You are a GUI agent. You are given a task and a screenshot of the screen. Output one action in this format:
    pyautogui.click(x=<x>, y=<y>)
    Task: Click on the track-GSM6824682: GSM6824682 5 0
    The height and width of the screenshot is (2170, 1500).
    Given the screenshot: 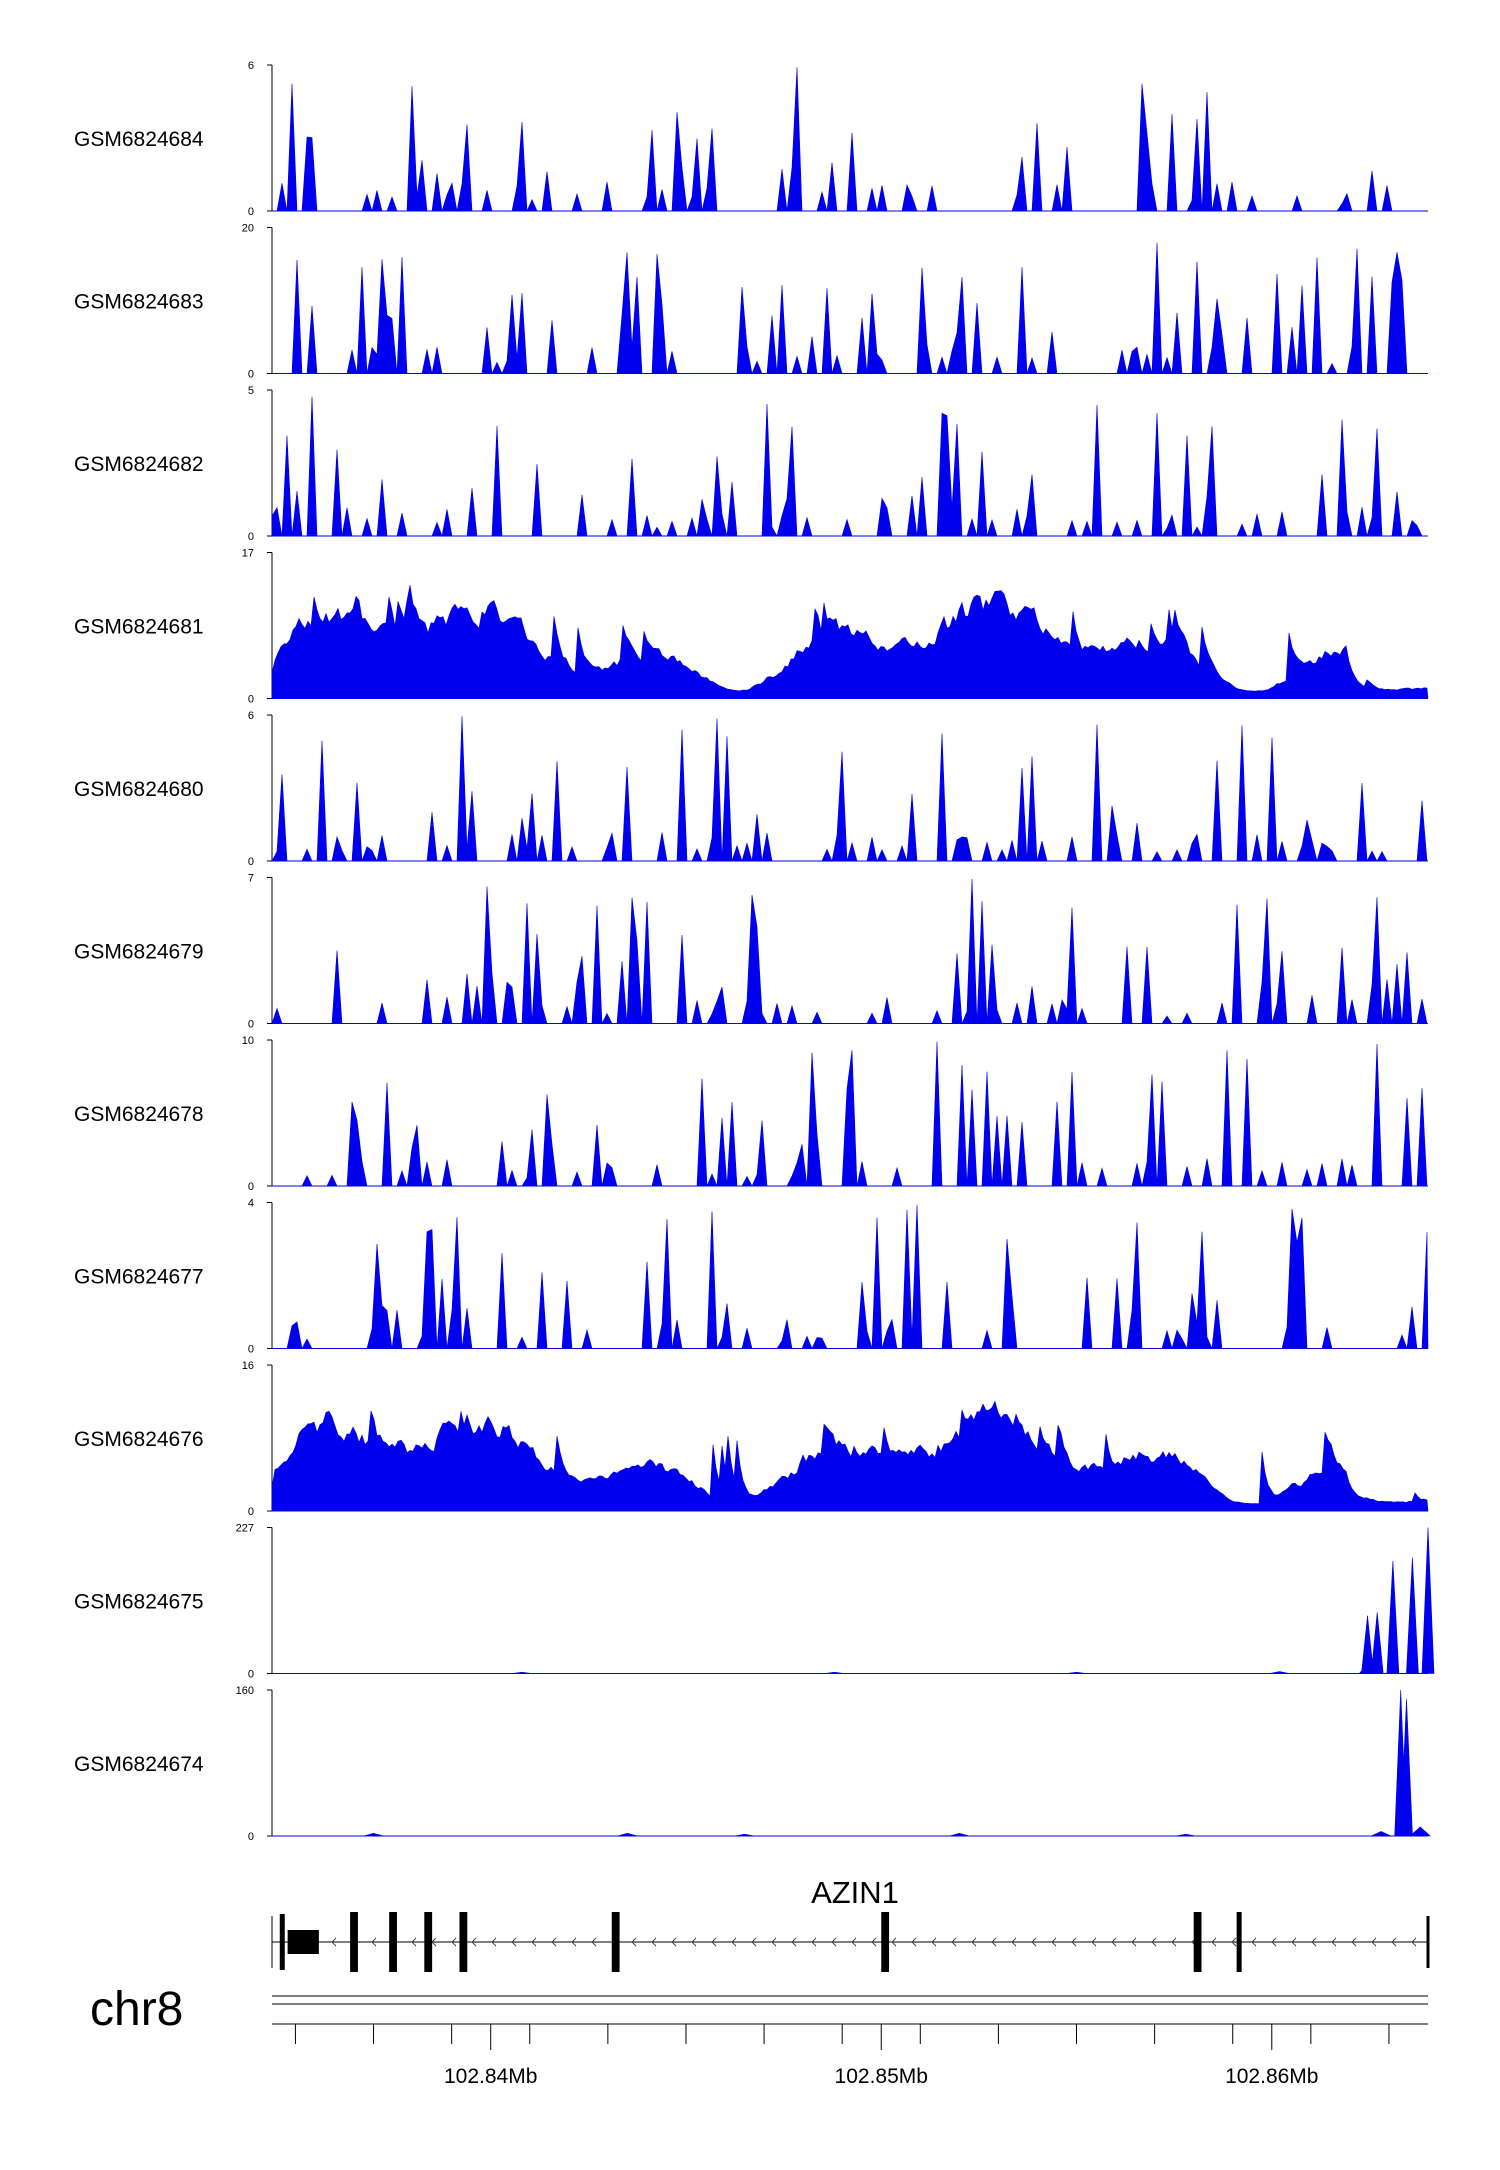 What is the action you would take?
    pyautogui.click(x=751, y=464)
    